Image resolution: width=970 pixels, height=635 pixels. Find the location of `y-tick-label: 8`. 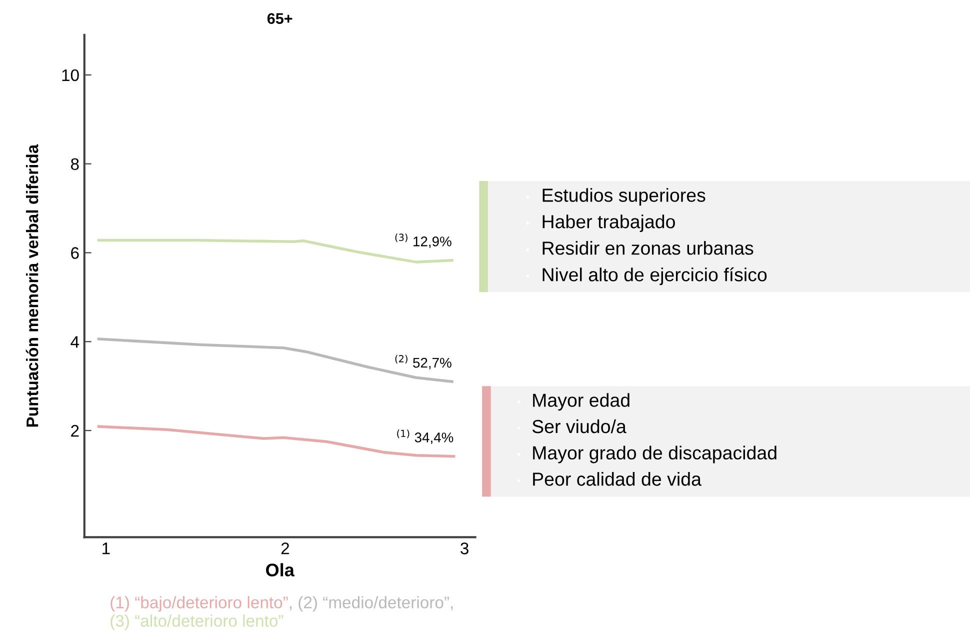

y-tick-label: 8 is located at coordinates (74, 164).